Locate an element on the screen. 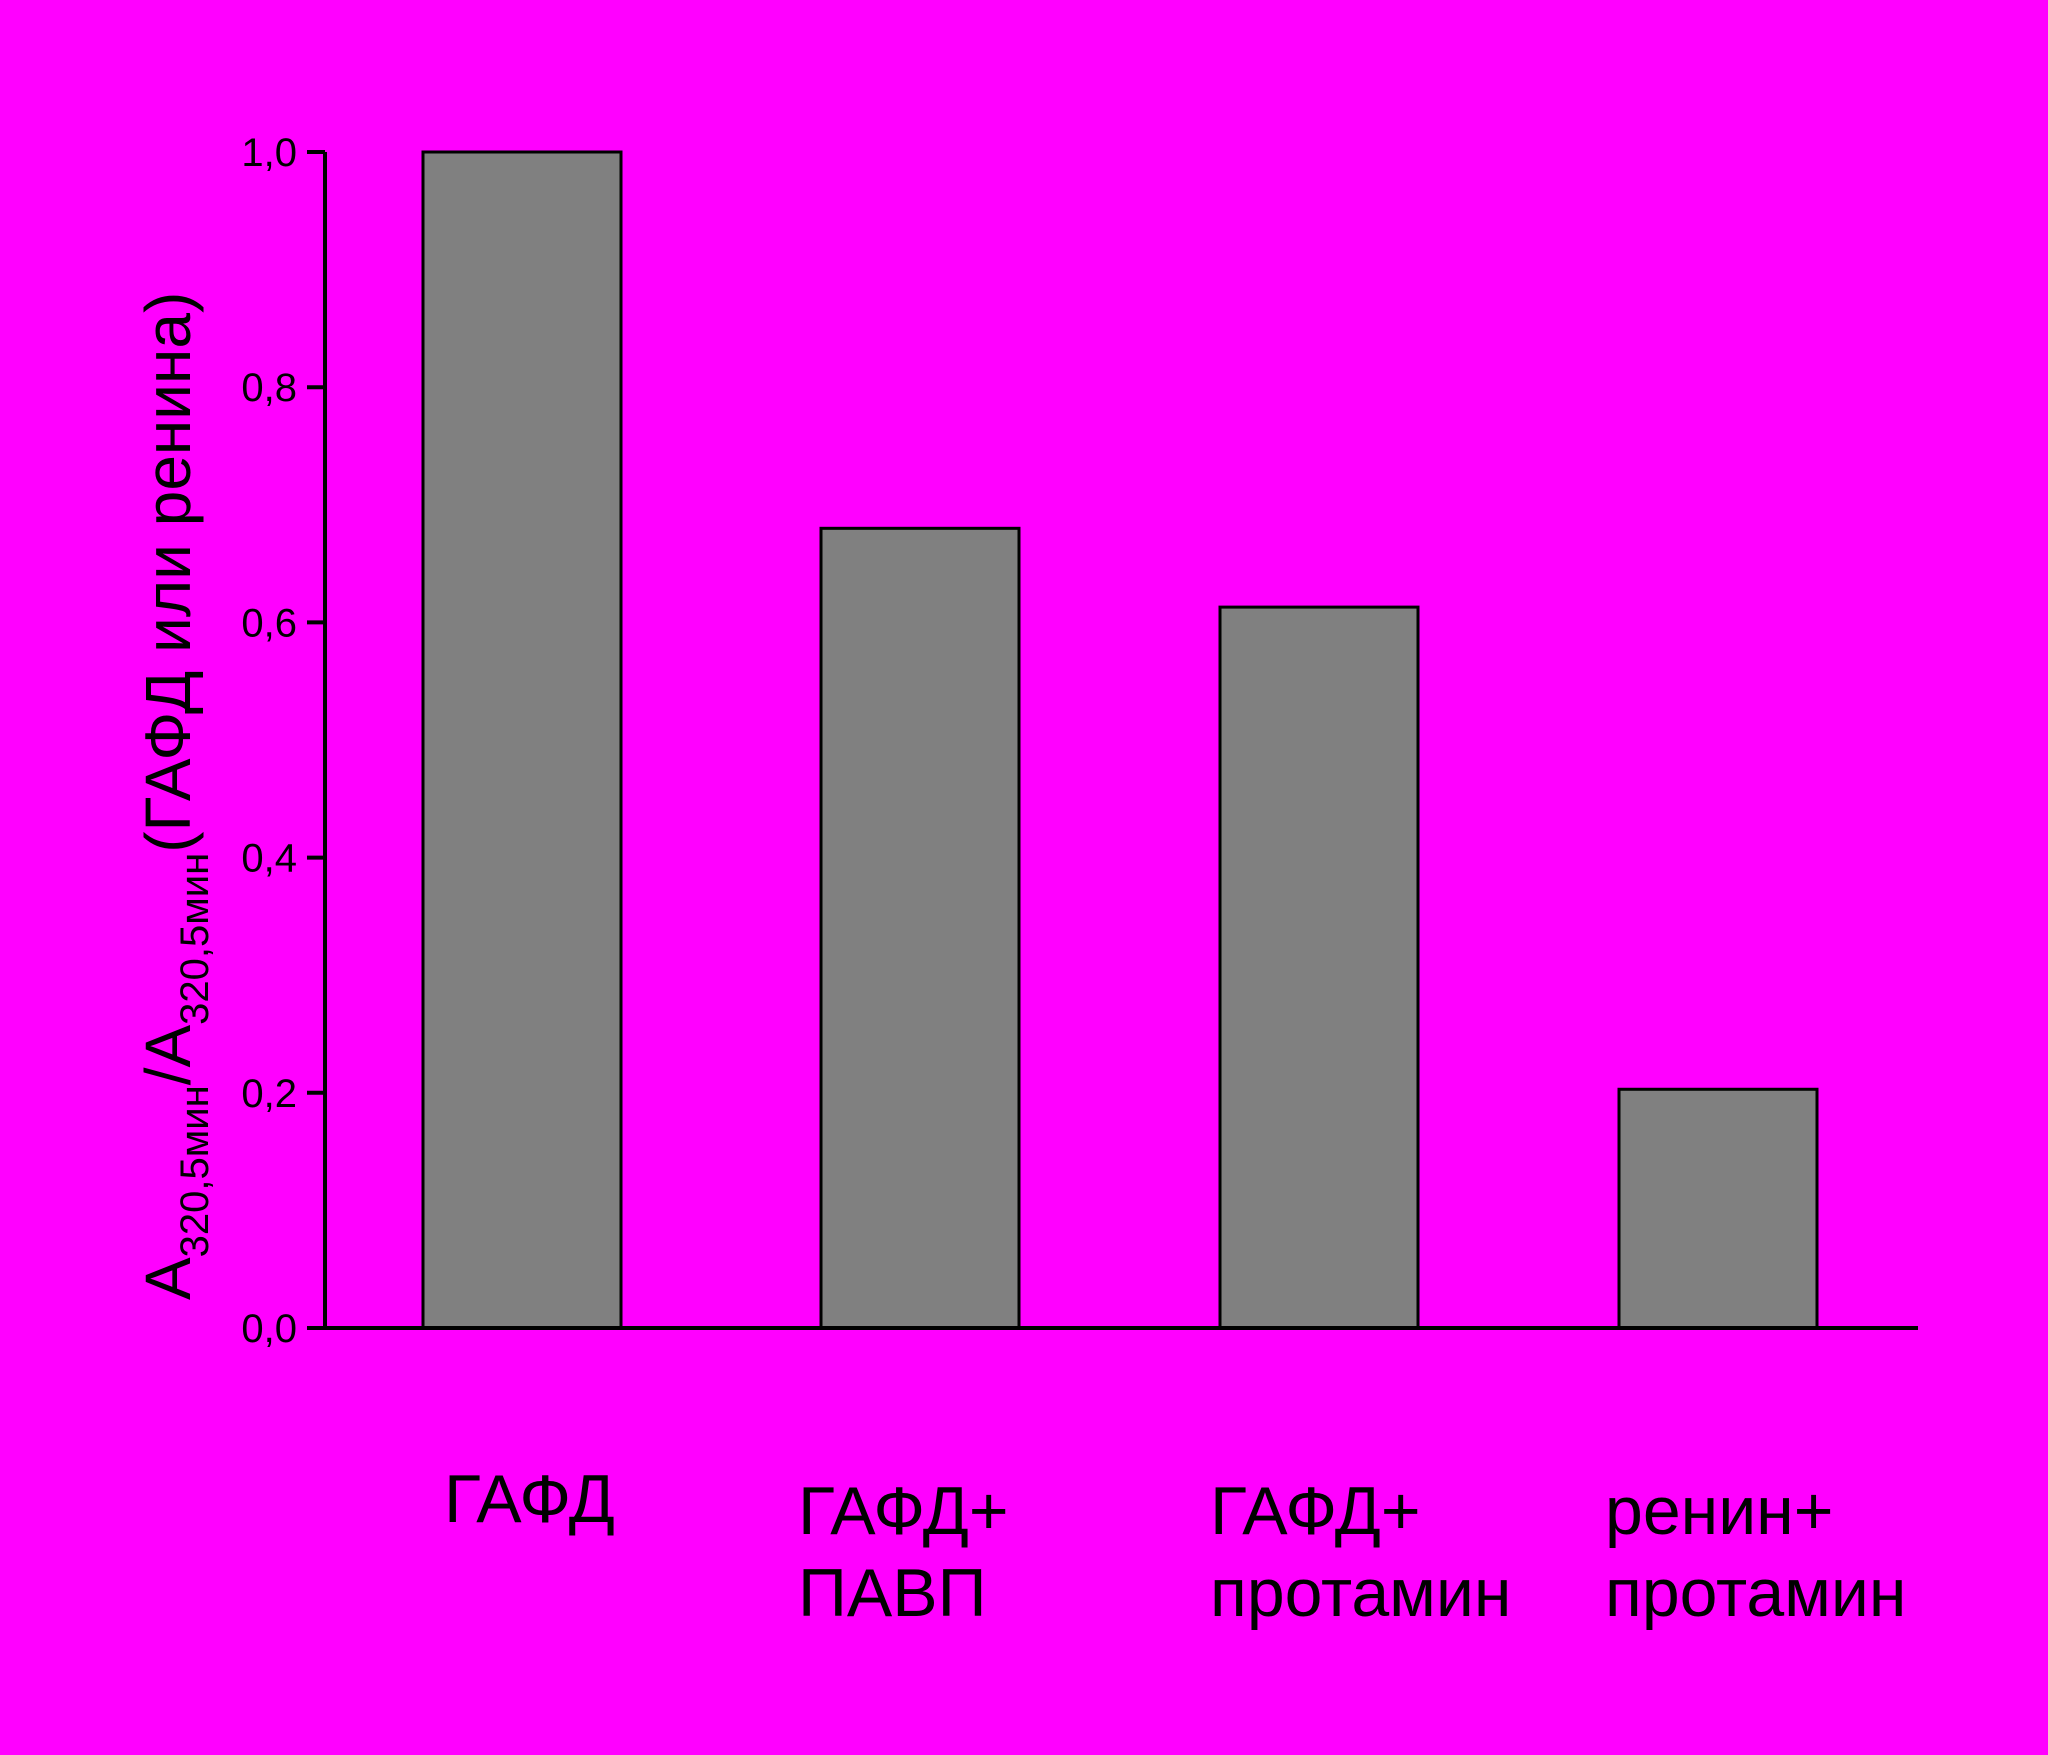 This screenshot has height=1755, width=2048. y-tick-label: 0,2 is located at coordinates (269, 1094).